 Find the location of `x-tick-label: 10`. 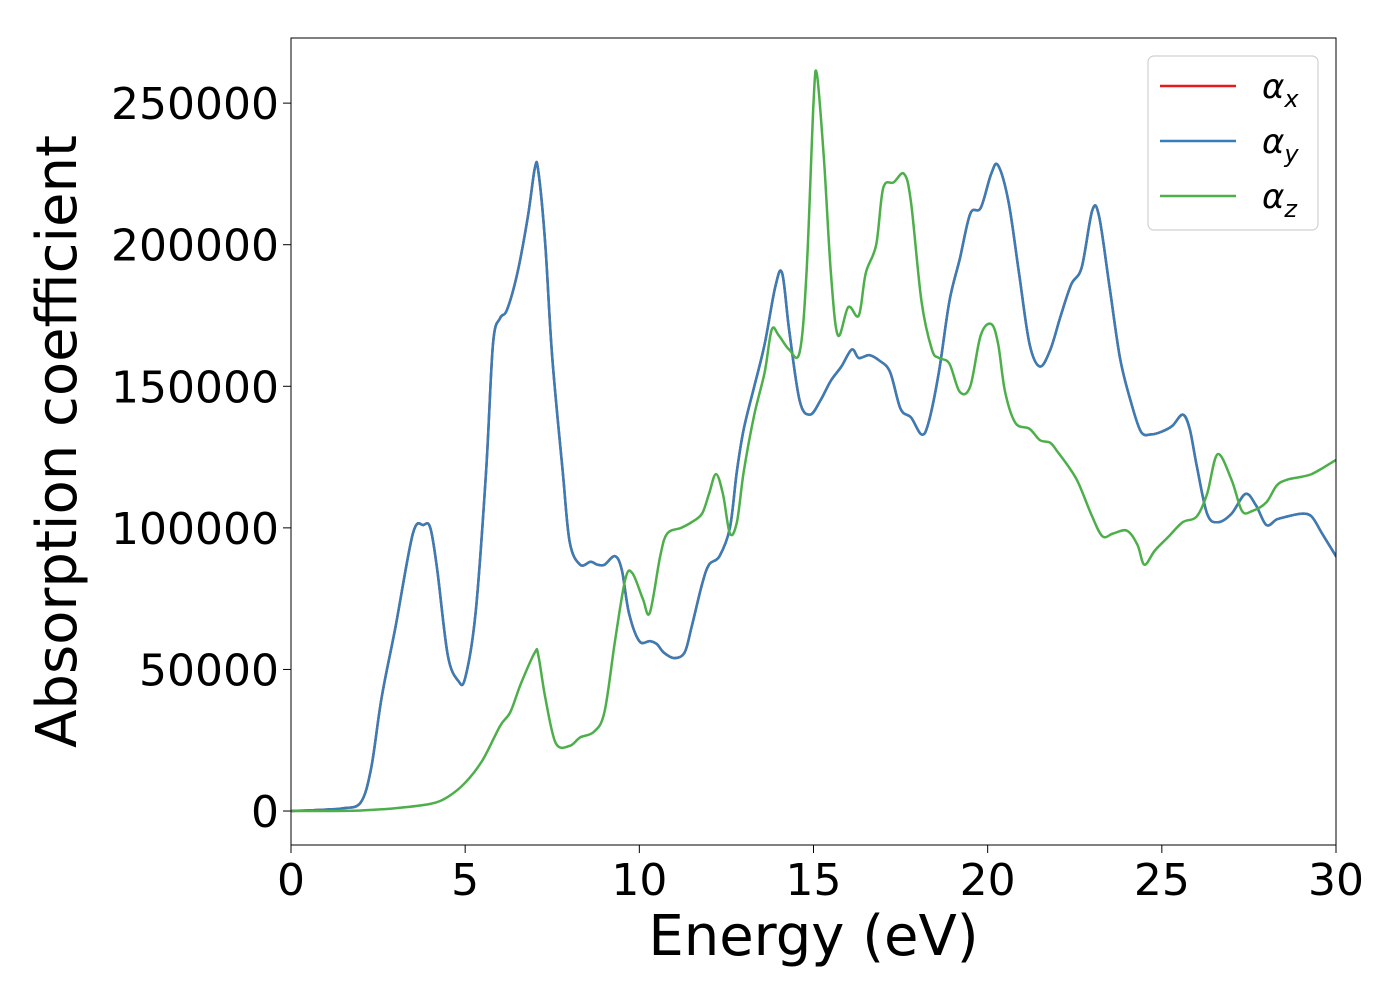

x-tick-label: 10 is located at coordinates (639, 880).